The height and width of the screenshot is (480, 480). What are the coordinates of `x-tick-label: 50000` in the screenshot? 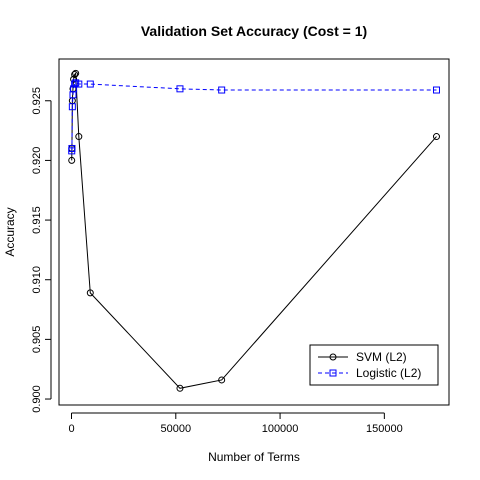 It's located at (175, 429).